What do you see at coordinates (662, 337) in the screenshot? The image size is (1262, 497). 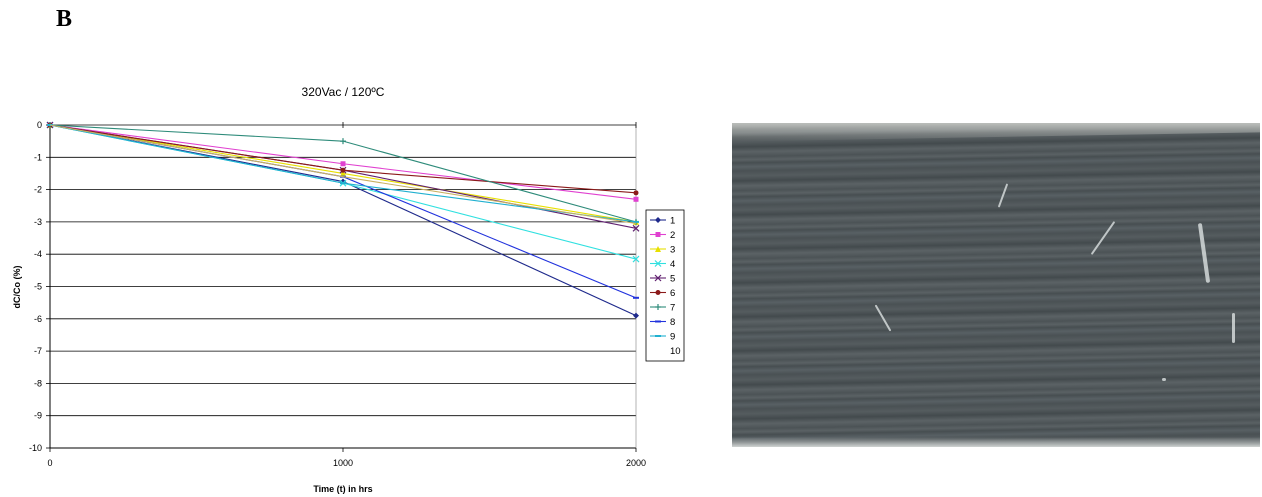 I see `legend-item: 9` at bounding box center [662, 337].